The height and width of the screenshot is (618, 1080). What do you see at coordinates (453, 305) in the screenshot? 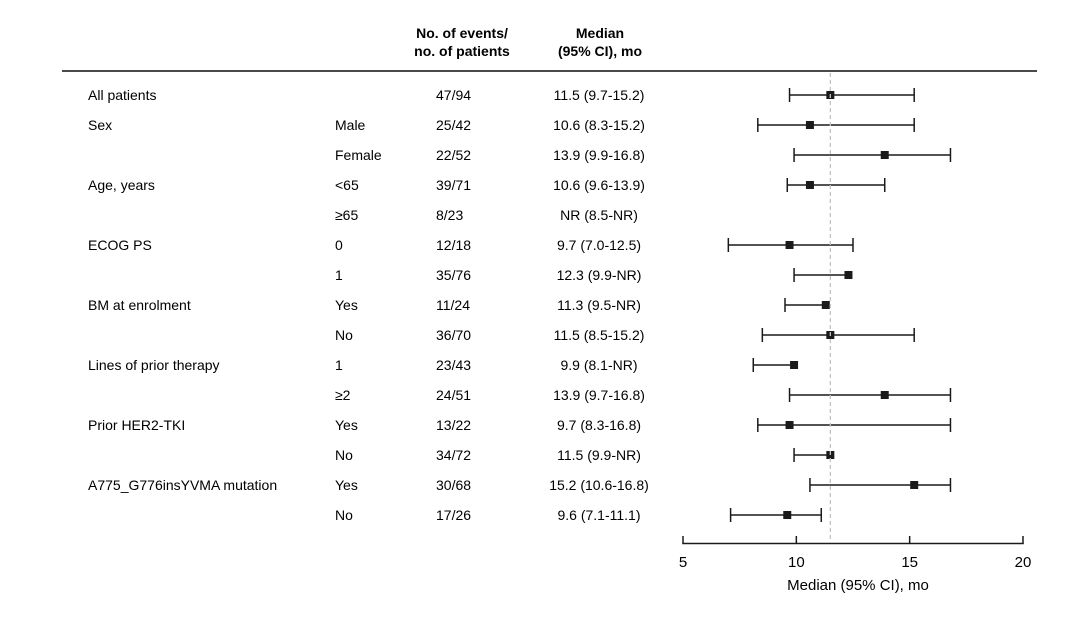
I see `events-value: 11/24` at bounding box center [453, 305].